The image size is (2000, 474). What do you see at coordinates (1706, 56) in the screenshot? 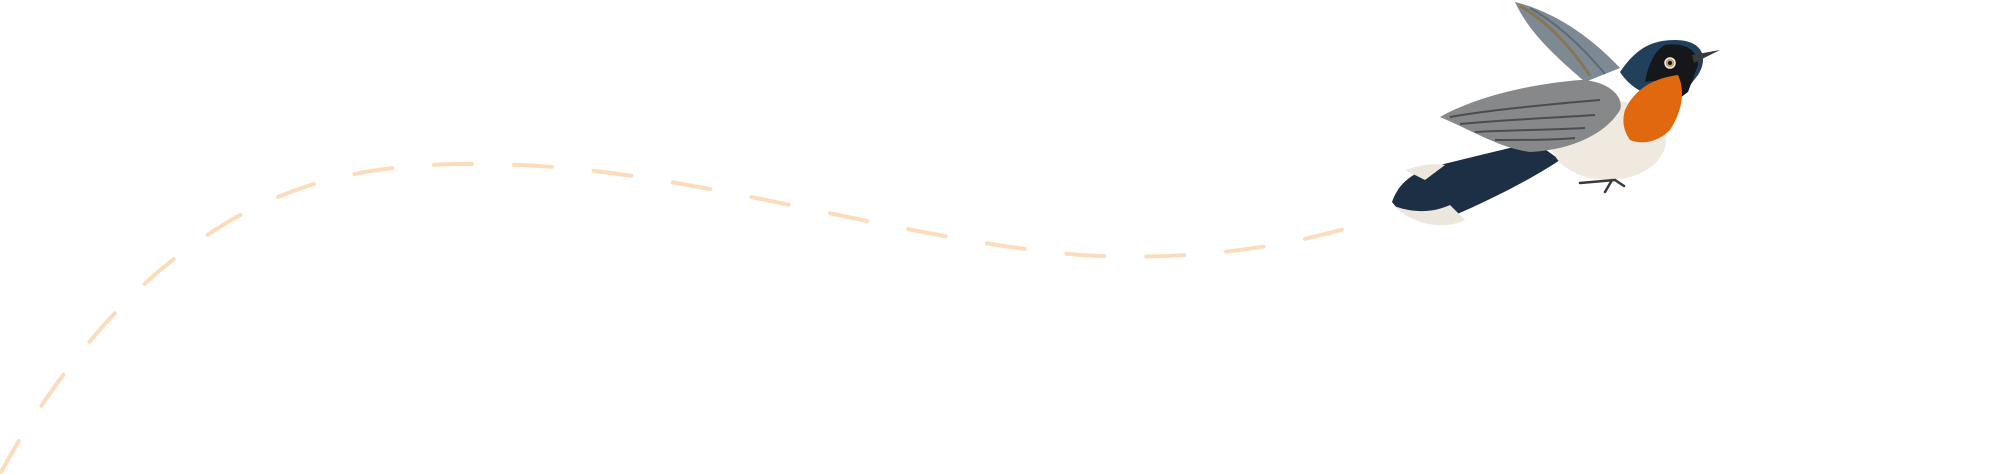
I see `bird-beak` at bounding box center [1706, 56].